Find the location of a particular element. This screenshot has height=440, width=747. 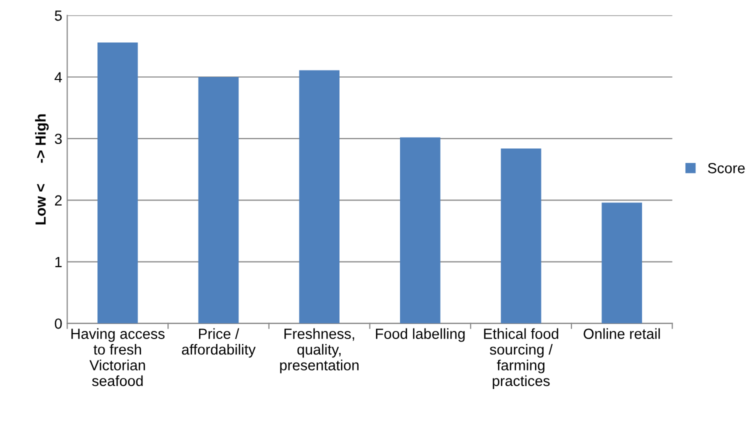

y-tick-label: 4 is located at coordinates (58, 77).